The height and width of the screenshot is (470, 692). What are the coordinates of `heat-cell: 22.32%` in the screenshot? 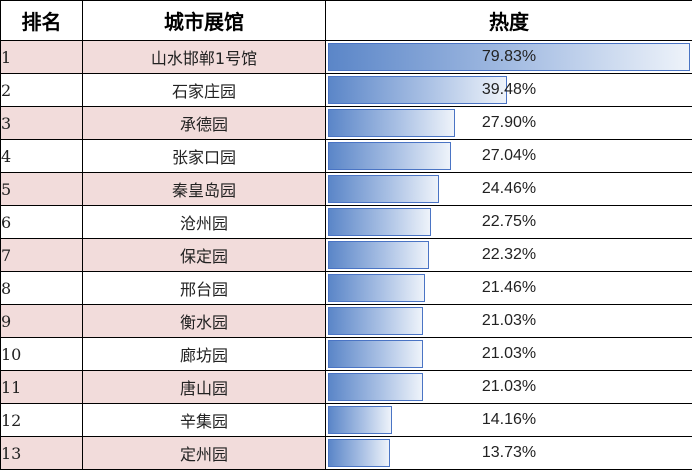 It's located at (508, 255).